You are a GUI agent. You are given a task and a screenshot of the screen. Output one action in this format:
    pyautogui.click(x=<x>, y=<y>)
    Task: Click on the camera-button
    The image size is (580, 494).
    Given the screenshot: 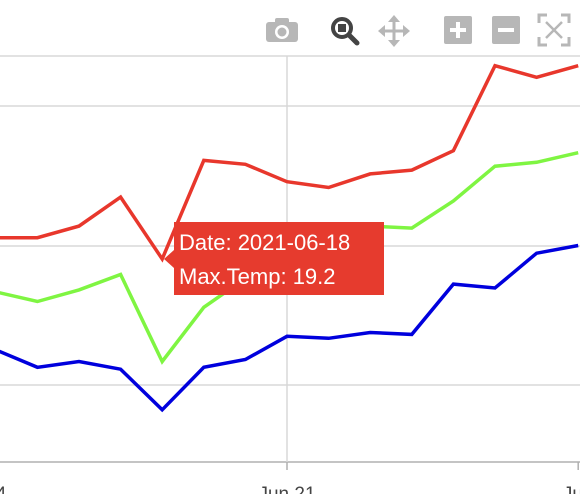 What is the action you would take?
    pyautogui.click(x=282, y=30)
    